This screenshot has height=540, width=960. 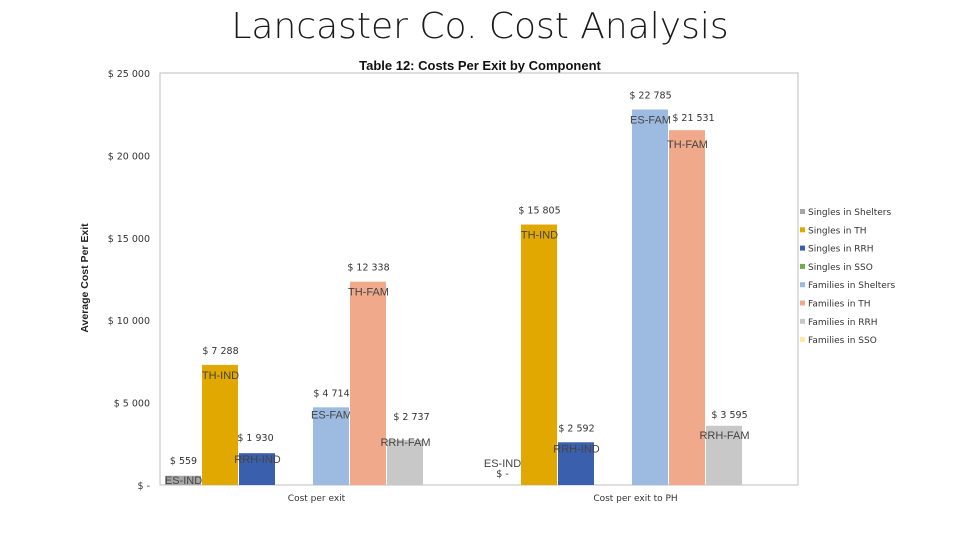 I want to click on x-category-label: Cost per exit, so click(x=317, y=499).